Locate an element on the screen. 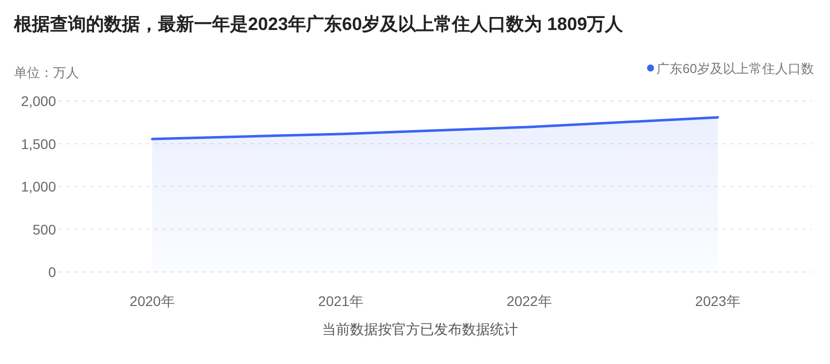  y-tick-label: 2,000 is located at coordinates (38, 101).